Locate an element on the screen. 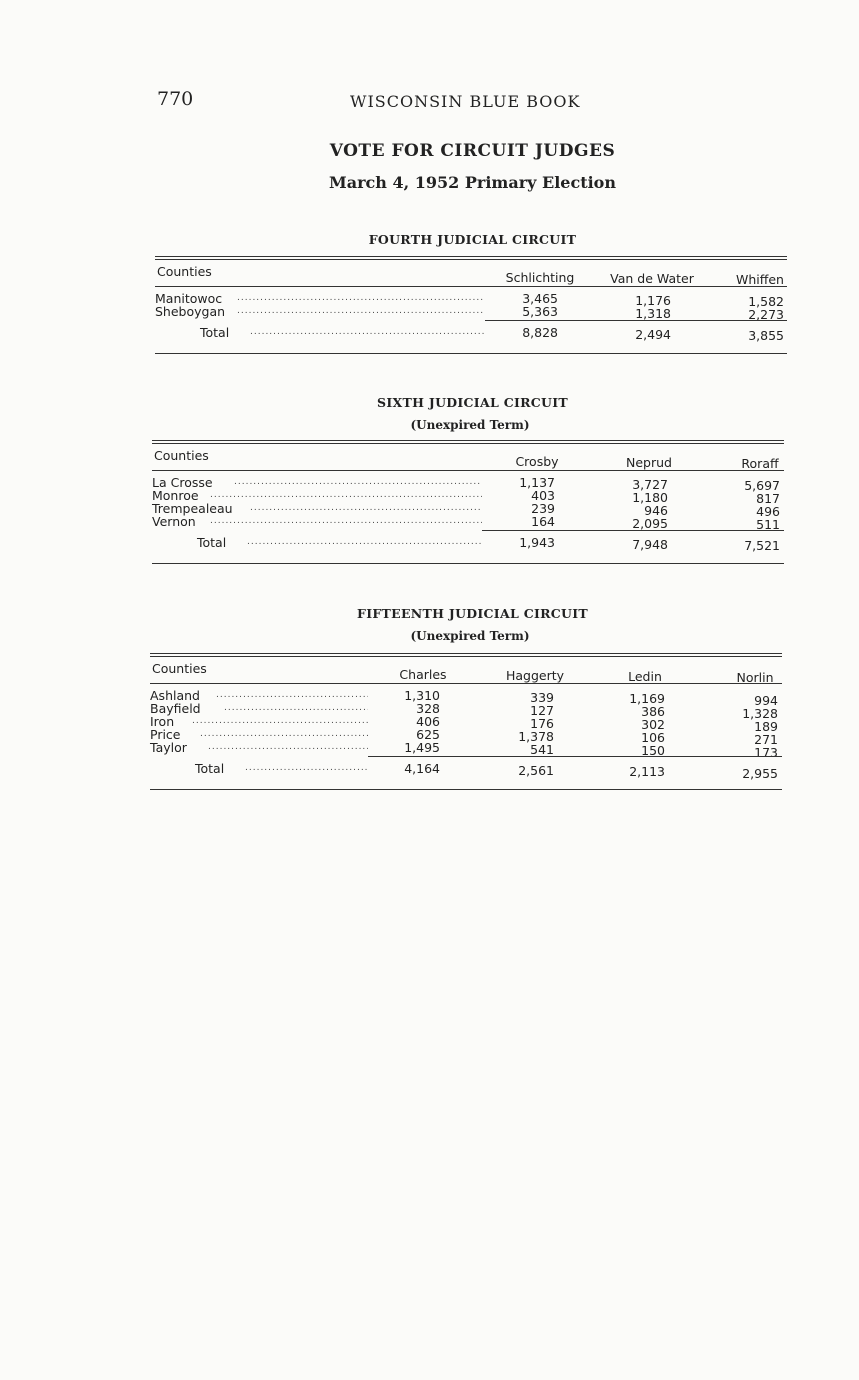 The width and height of the screenshot is (859, 1380). column-header-candidate: Van de Water is located at coordinates (652, 278).